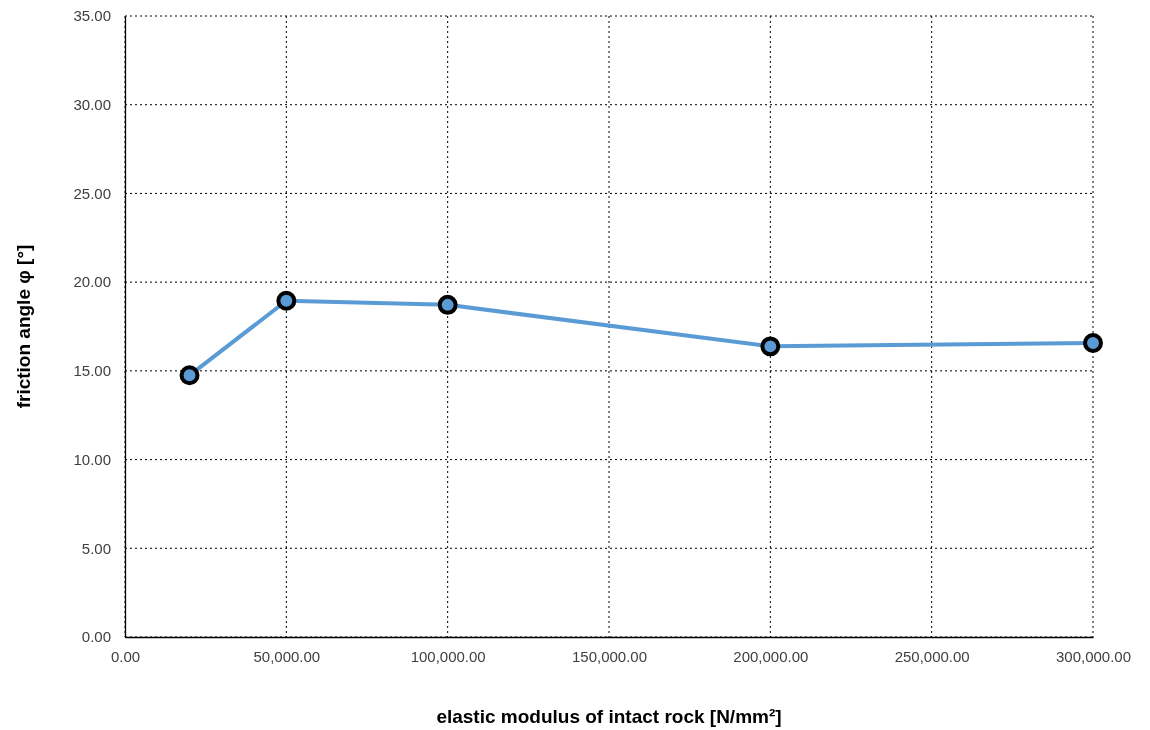 Image resolution: width=1150 pixels, height=730 pixels. What do you see at coordinates (1093, 656) in the screenshot?
I see `x-tick-label: 300,000.00` at bounding box center [1093, 656].